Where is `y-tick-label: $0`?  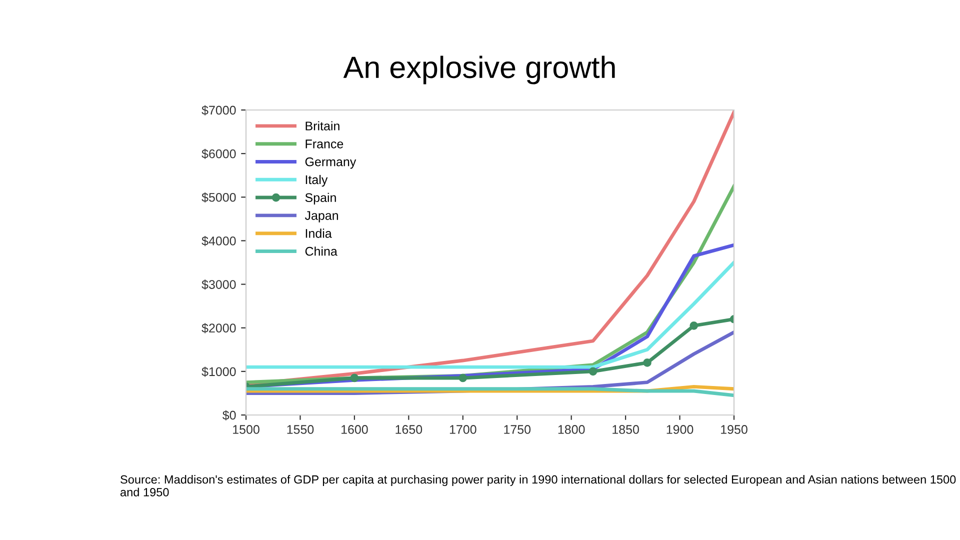 y-tick-label: $0 is located at coordinates (229, 415).